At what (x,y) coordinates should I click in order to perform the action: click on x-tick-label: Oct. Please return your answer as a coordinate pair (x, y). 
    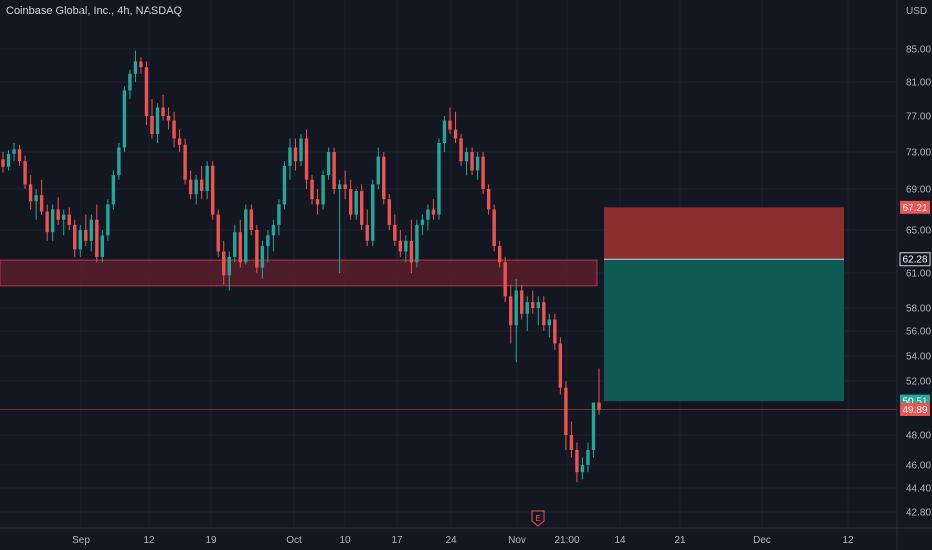
    Looking at the image, I should click on (294, 540).